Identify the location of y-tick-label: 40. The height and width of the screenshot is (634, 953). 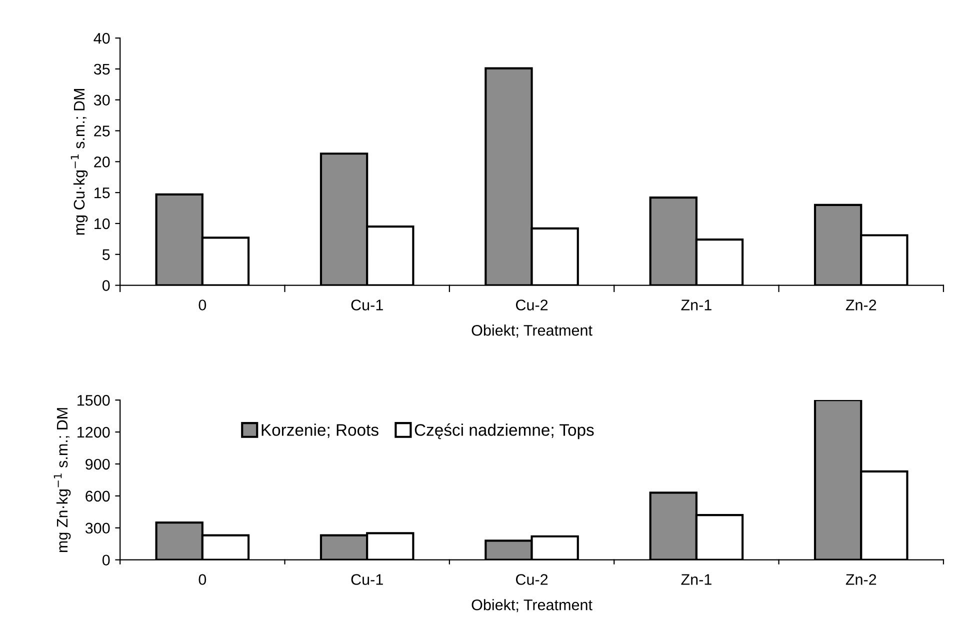
(102, 38).